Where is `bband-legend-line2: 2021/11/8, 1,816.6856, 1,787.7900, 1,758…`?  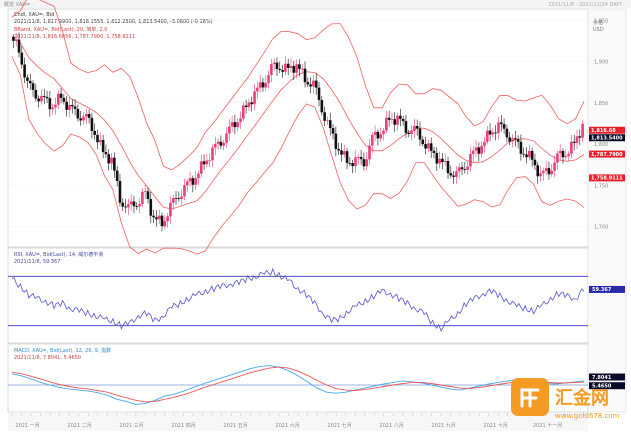
bband-legend-line2: 2021/11/8, 1,816.6856, 1,787.7900, 1,758… is located at coordinates (74, 37).